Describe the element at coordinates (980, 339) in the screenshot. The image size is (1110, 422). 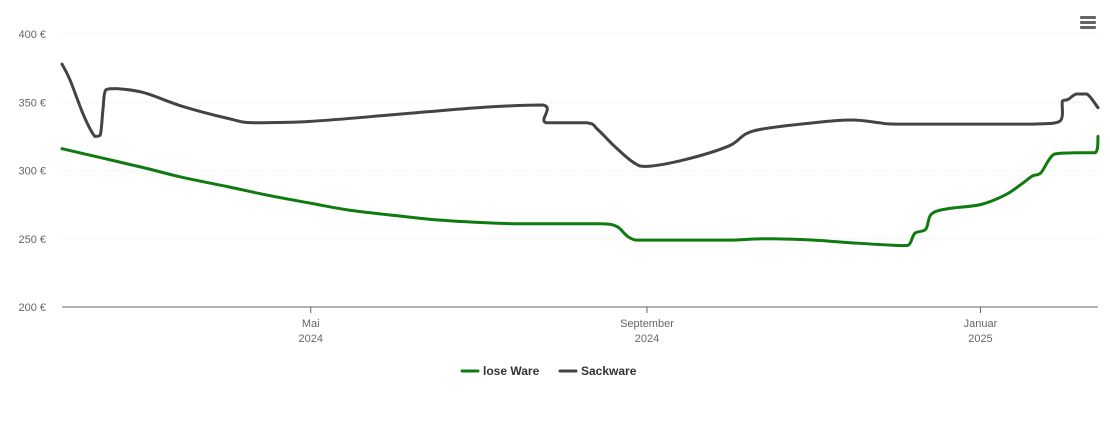
I see `x-tick-label-year: 2025` at that location.